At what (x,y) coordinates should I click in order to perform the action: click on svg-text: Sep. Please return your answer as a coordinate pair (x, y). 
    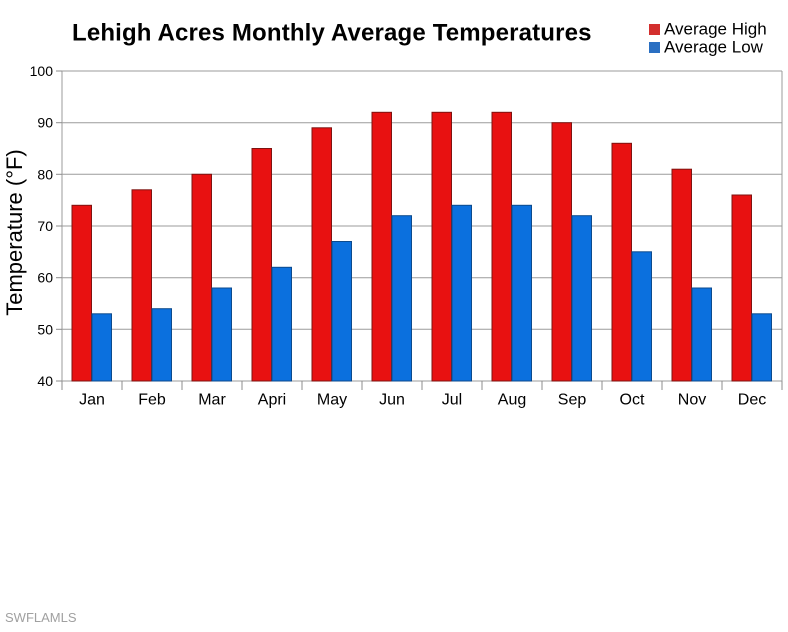
    Looking at the image, I should click on (572, 400).